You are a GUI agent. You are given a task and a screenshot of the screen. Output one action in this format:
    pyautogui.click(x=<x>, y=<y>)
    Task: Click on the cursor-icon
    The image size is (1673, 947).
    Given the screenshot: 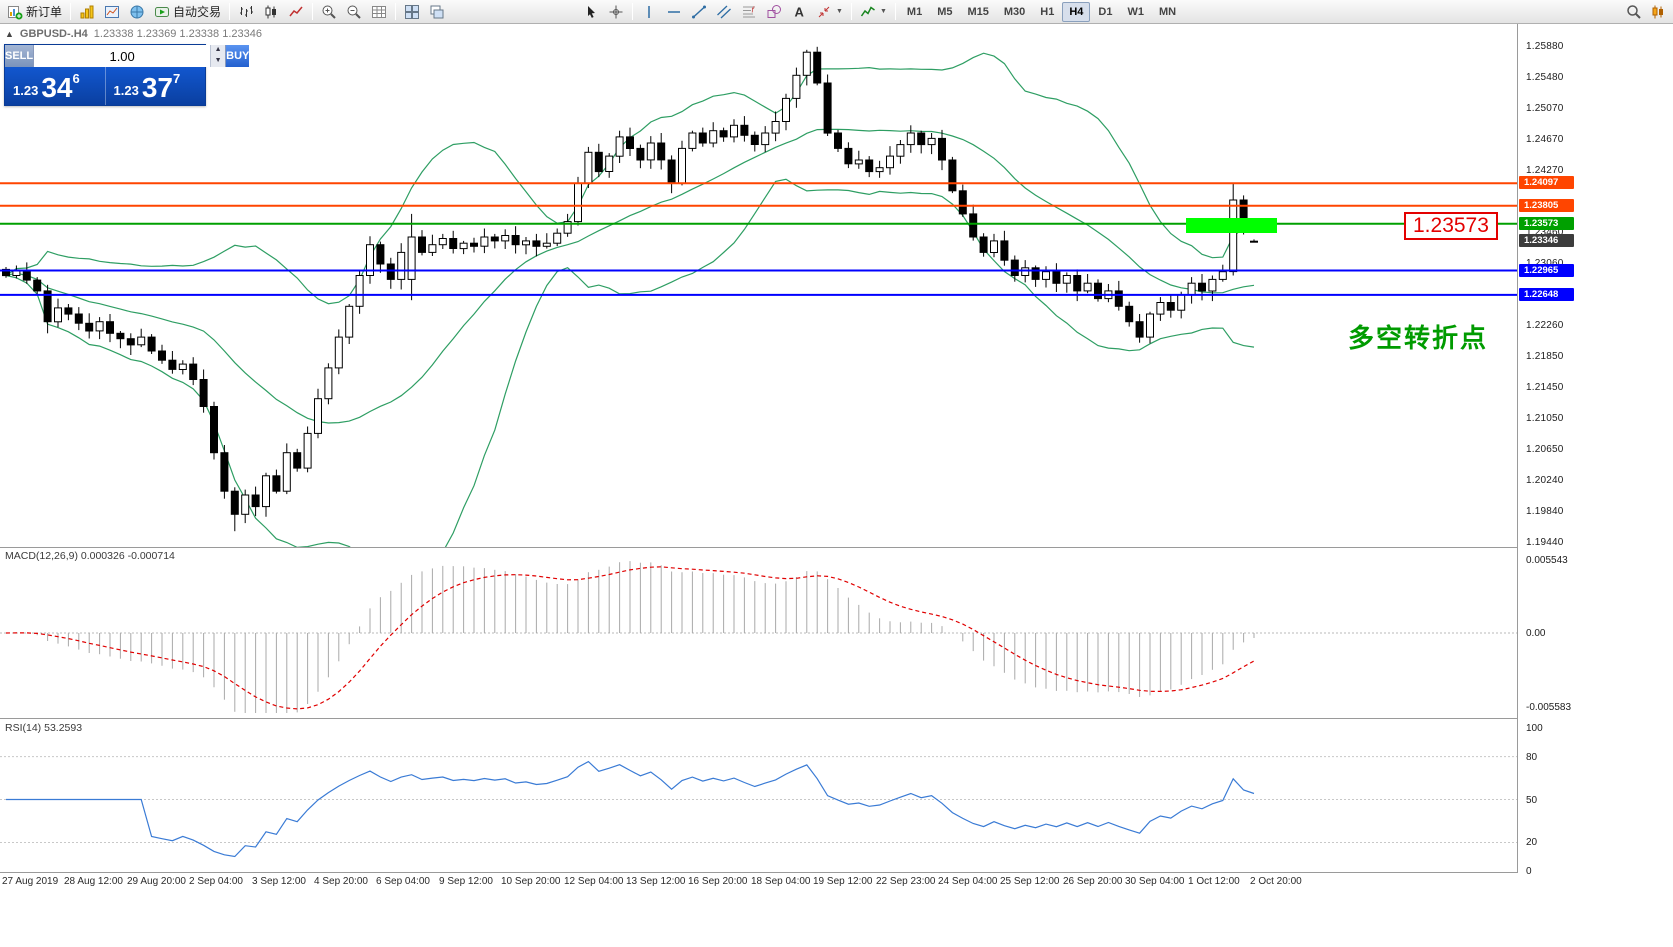 What is the action you would take?
    pyautogui.click(x=592, y=11)
    